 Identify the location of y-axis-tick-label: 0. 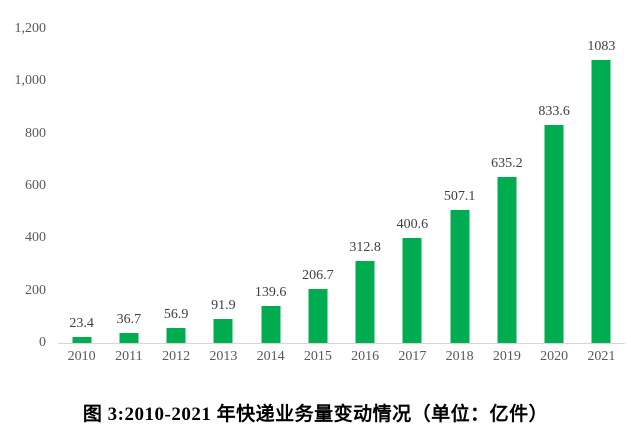
(42, 342).